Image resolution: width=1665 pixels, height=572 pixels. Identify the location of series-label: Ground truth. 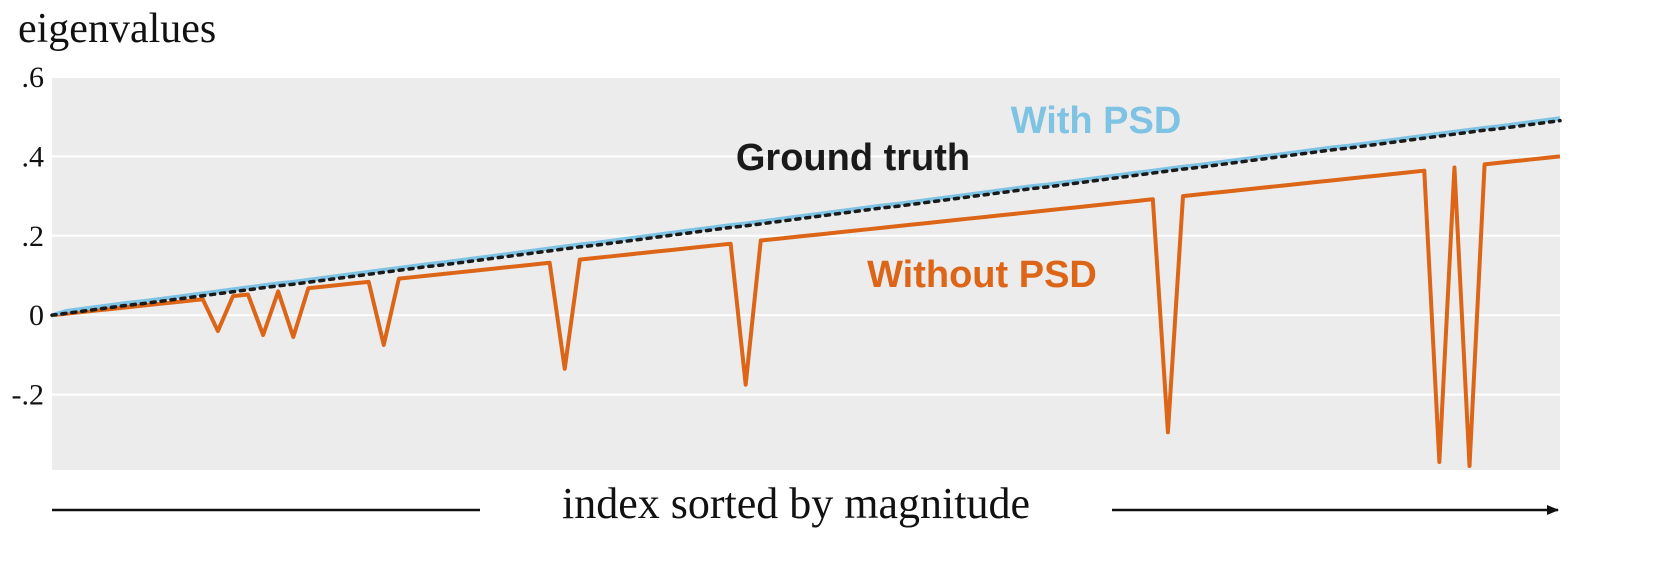
(853, 158).